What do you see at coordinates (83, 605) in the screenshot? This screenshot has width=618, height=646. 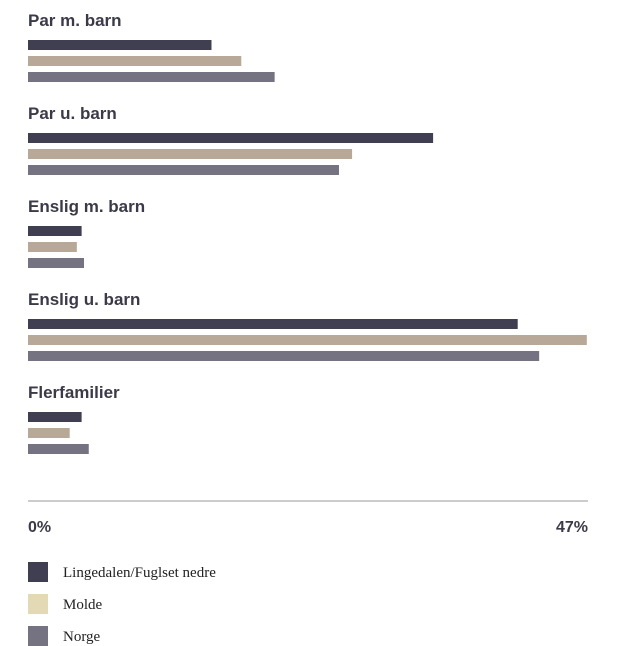 I see `legend-label: Molde` at bounding box center [83, 605].